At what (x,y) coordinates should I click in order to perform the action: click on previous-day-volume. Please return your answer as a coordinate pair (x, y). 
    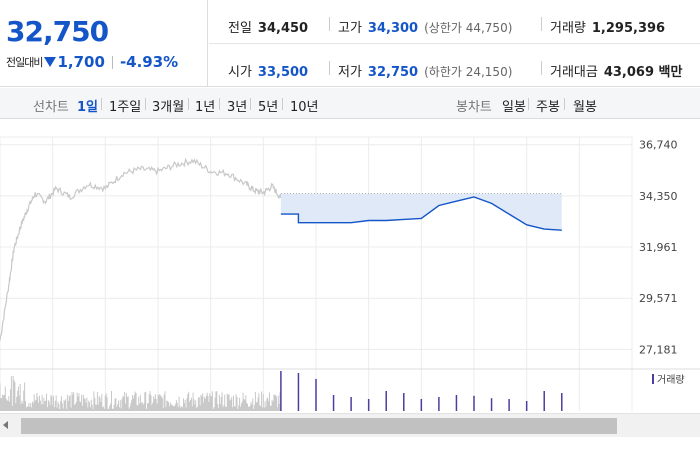
    Looking at the image, I should click on (140, 393).